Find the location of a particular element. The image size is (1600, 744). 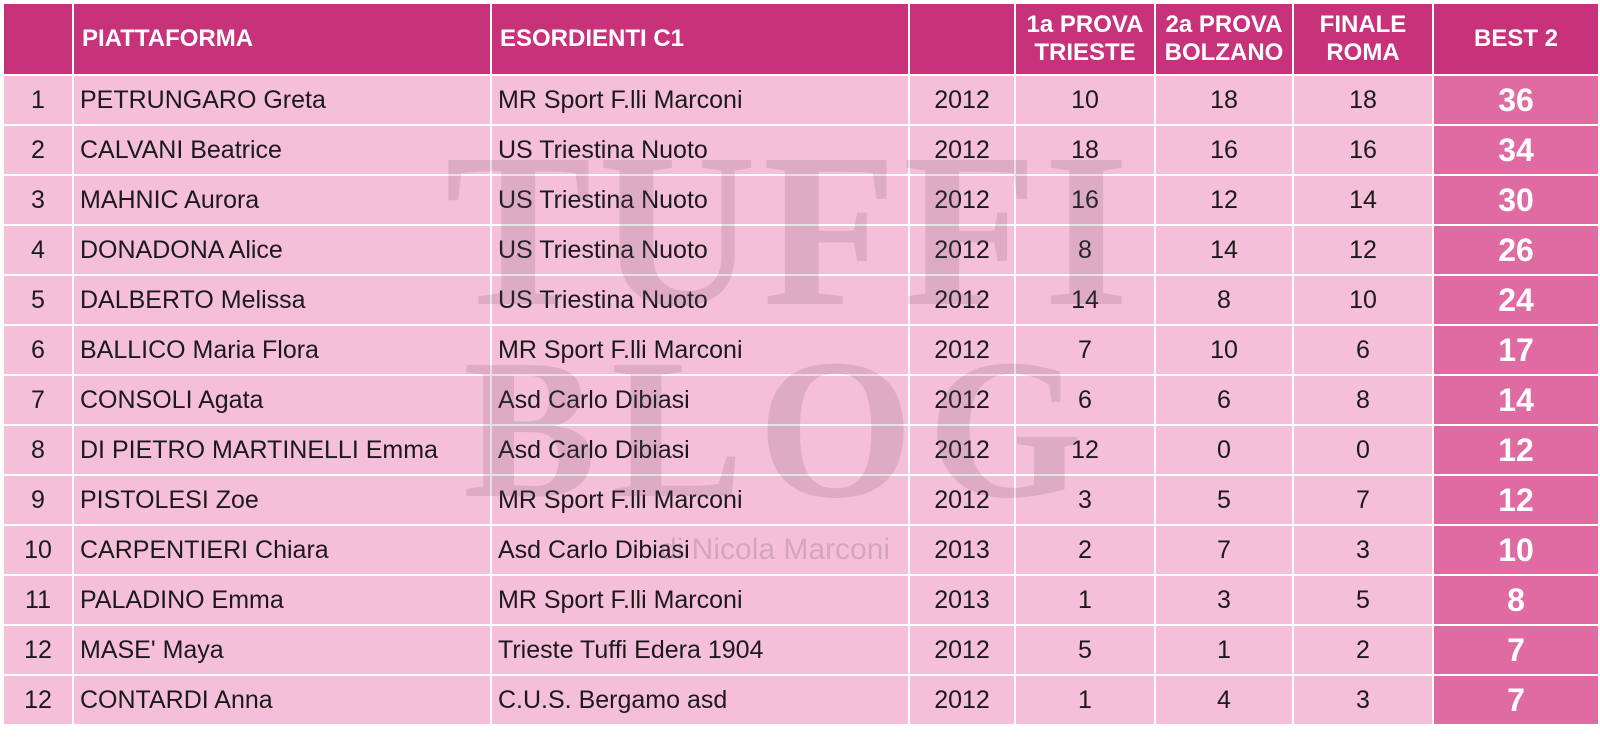

header-best: BEST 2 is located at coordinates (1516, 39).